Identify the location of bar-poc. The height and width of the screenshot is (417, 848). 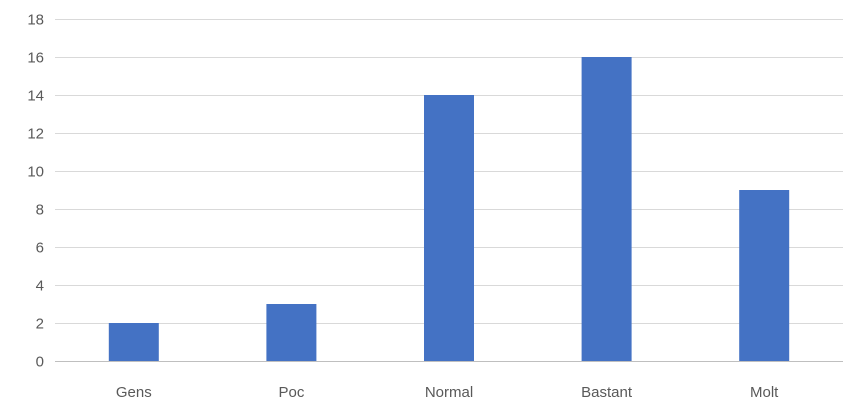
(291, 332).